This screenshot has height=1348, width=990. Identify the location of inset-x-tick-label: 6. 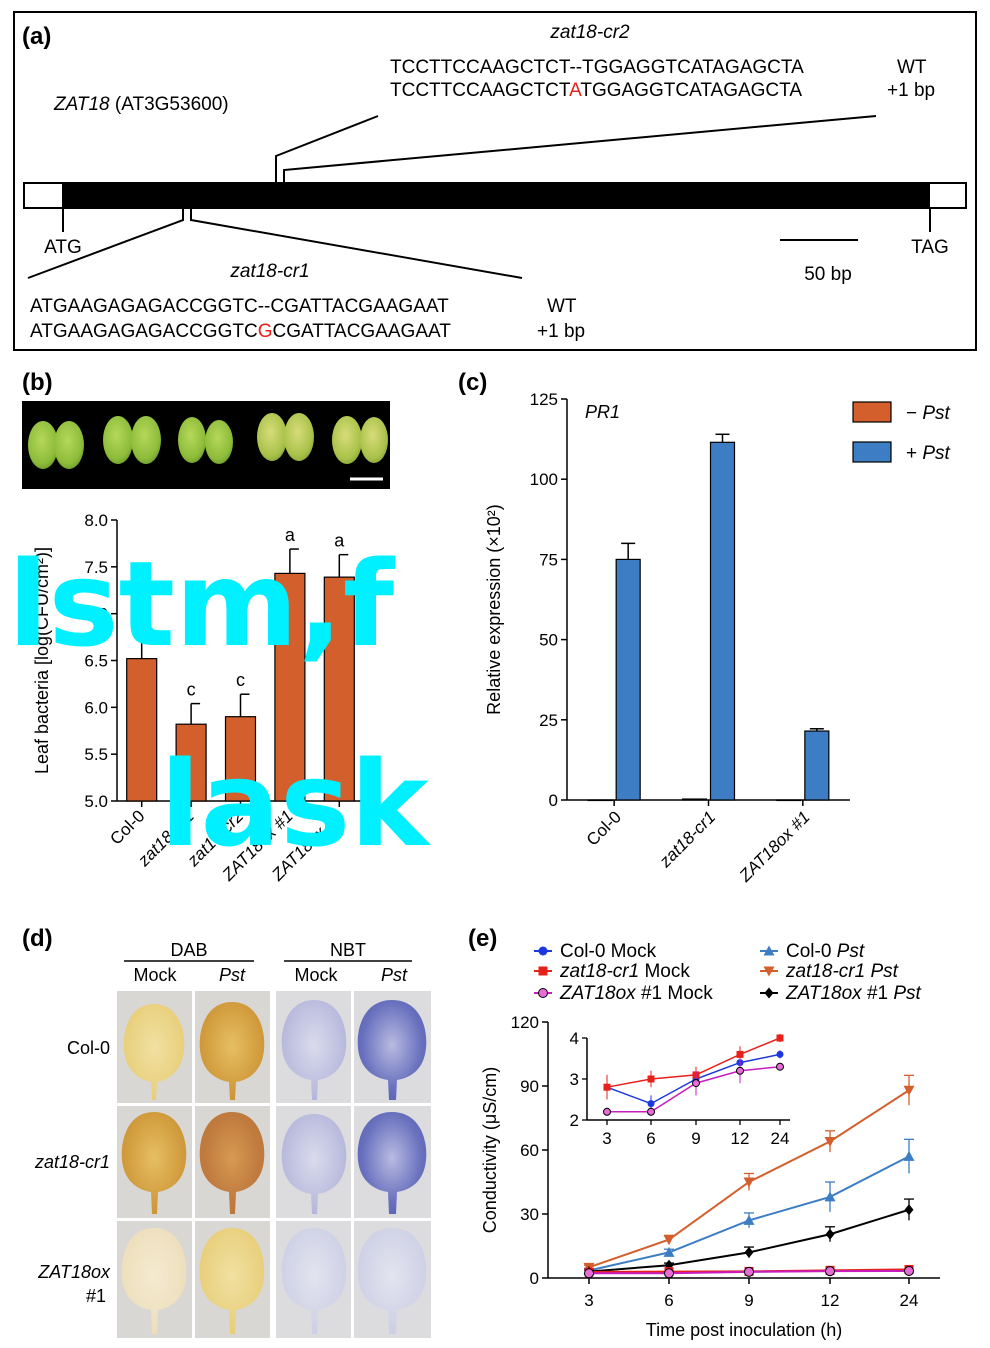
(650, 1138).